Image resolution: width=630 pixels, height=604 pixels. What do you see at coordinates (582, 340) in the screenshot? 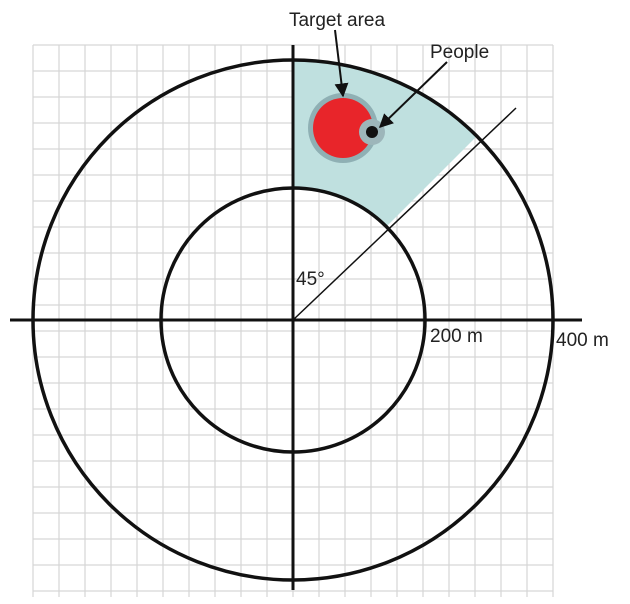
I see `outer-radius-label: 400 m` at bounding box center [582, 340].